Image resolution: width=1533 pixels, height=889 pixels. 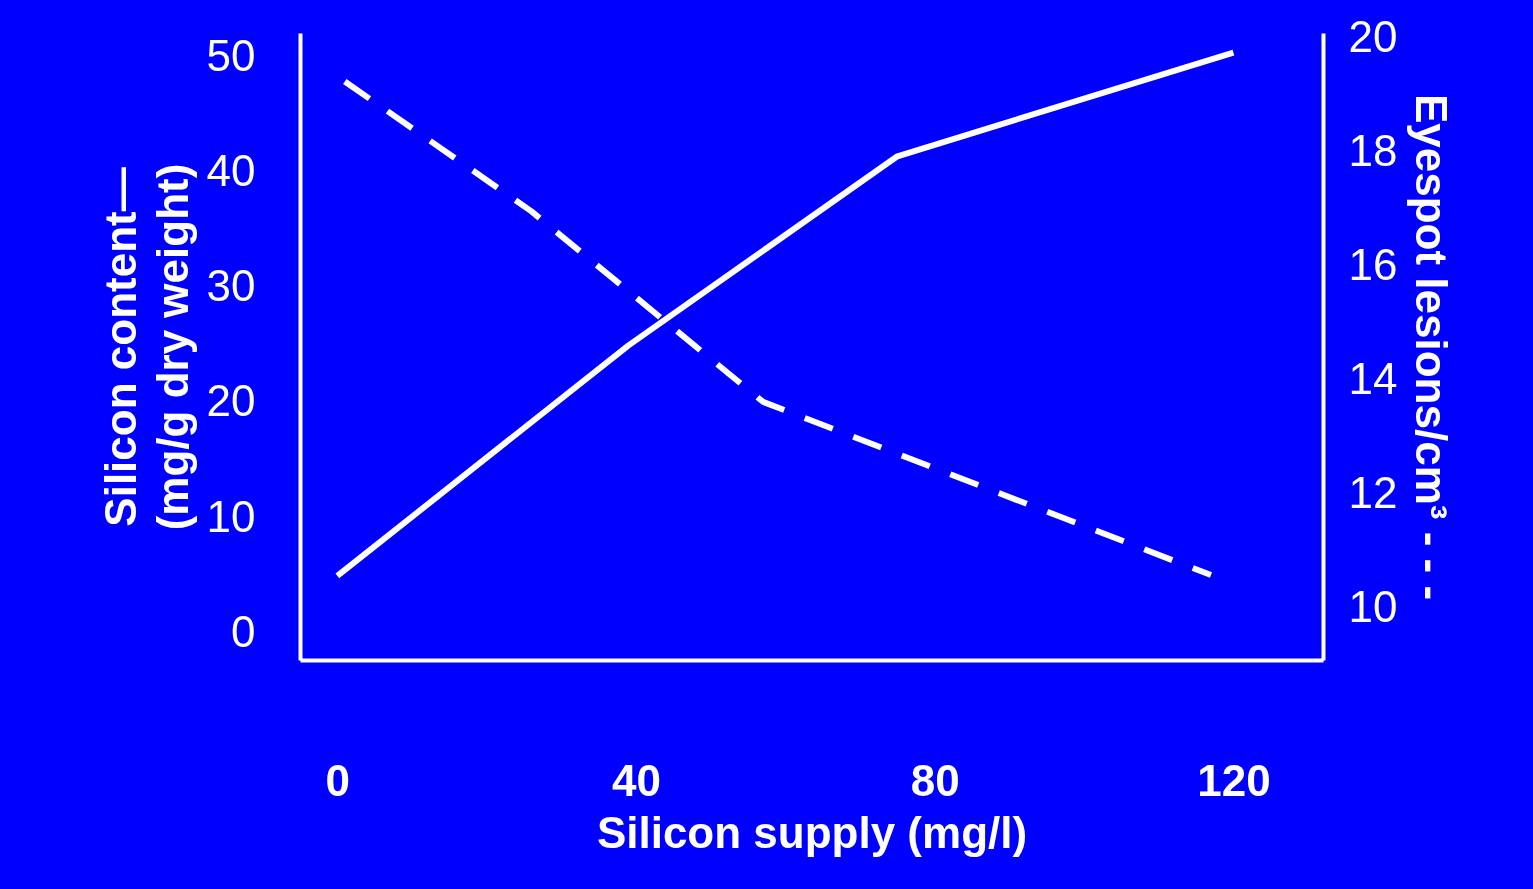 I want to click on y2-tick-label: 10, so click(x=1373, y=607).